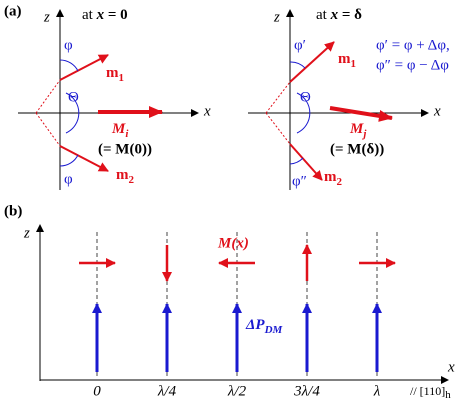  I want to click on title: at x = δ, so click(339, 15).